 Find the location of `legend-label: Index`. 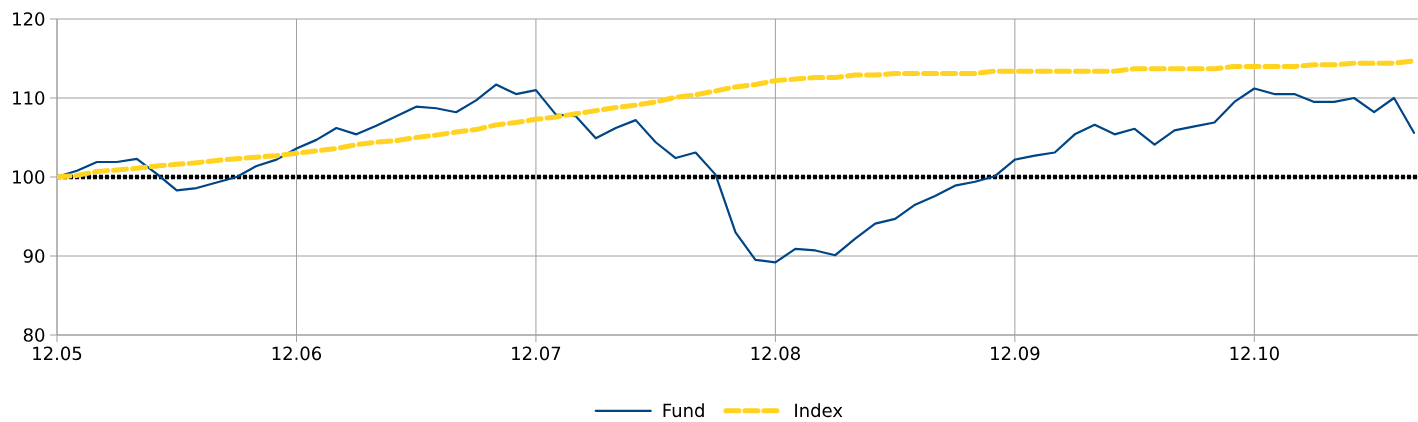

legend-label: Index is located at coordinates (819, 410).